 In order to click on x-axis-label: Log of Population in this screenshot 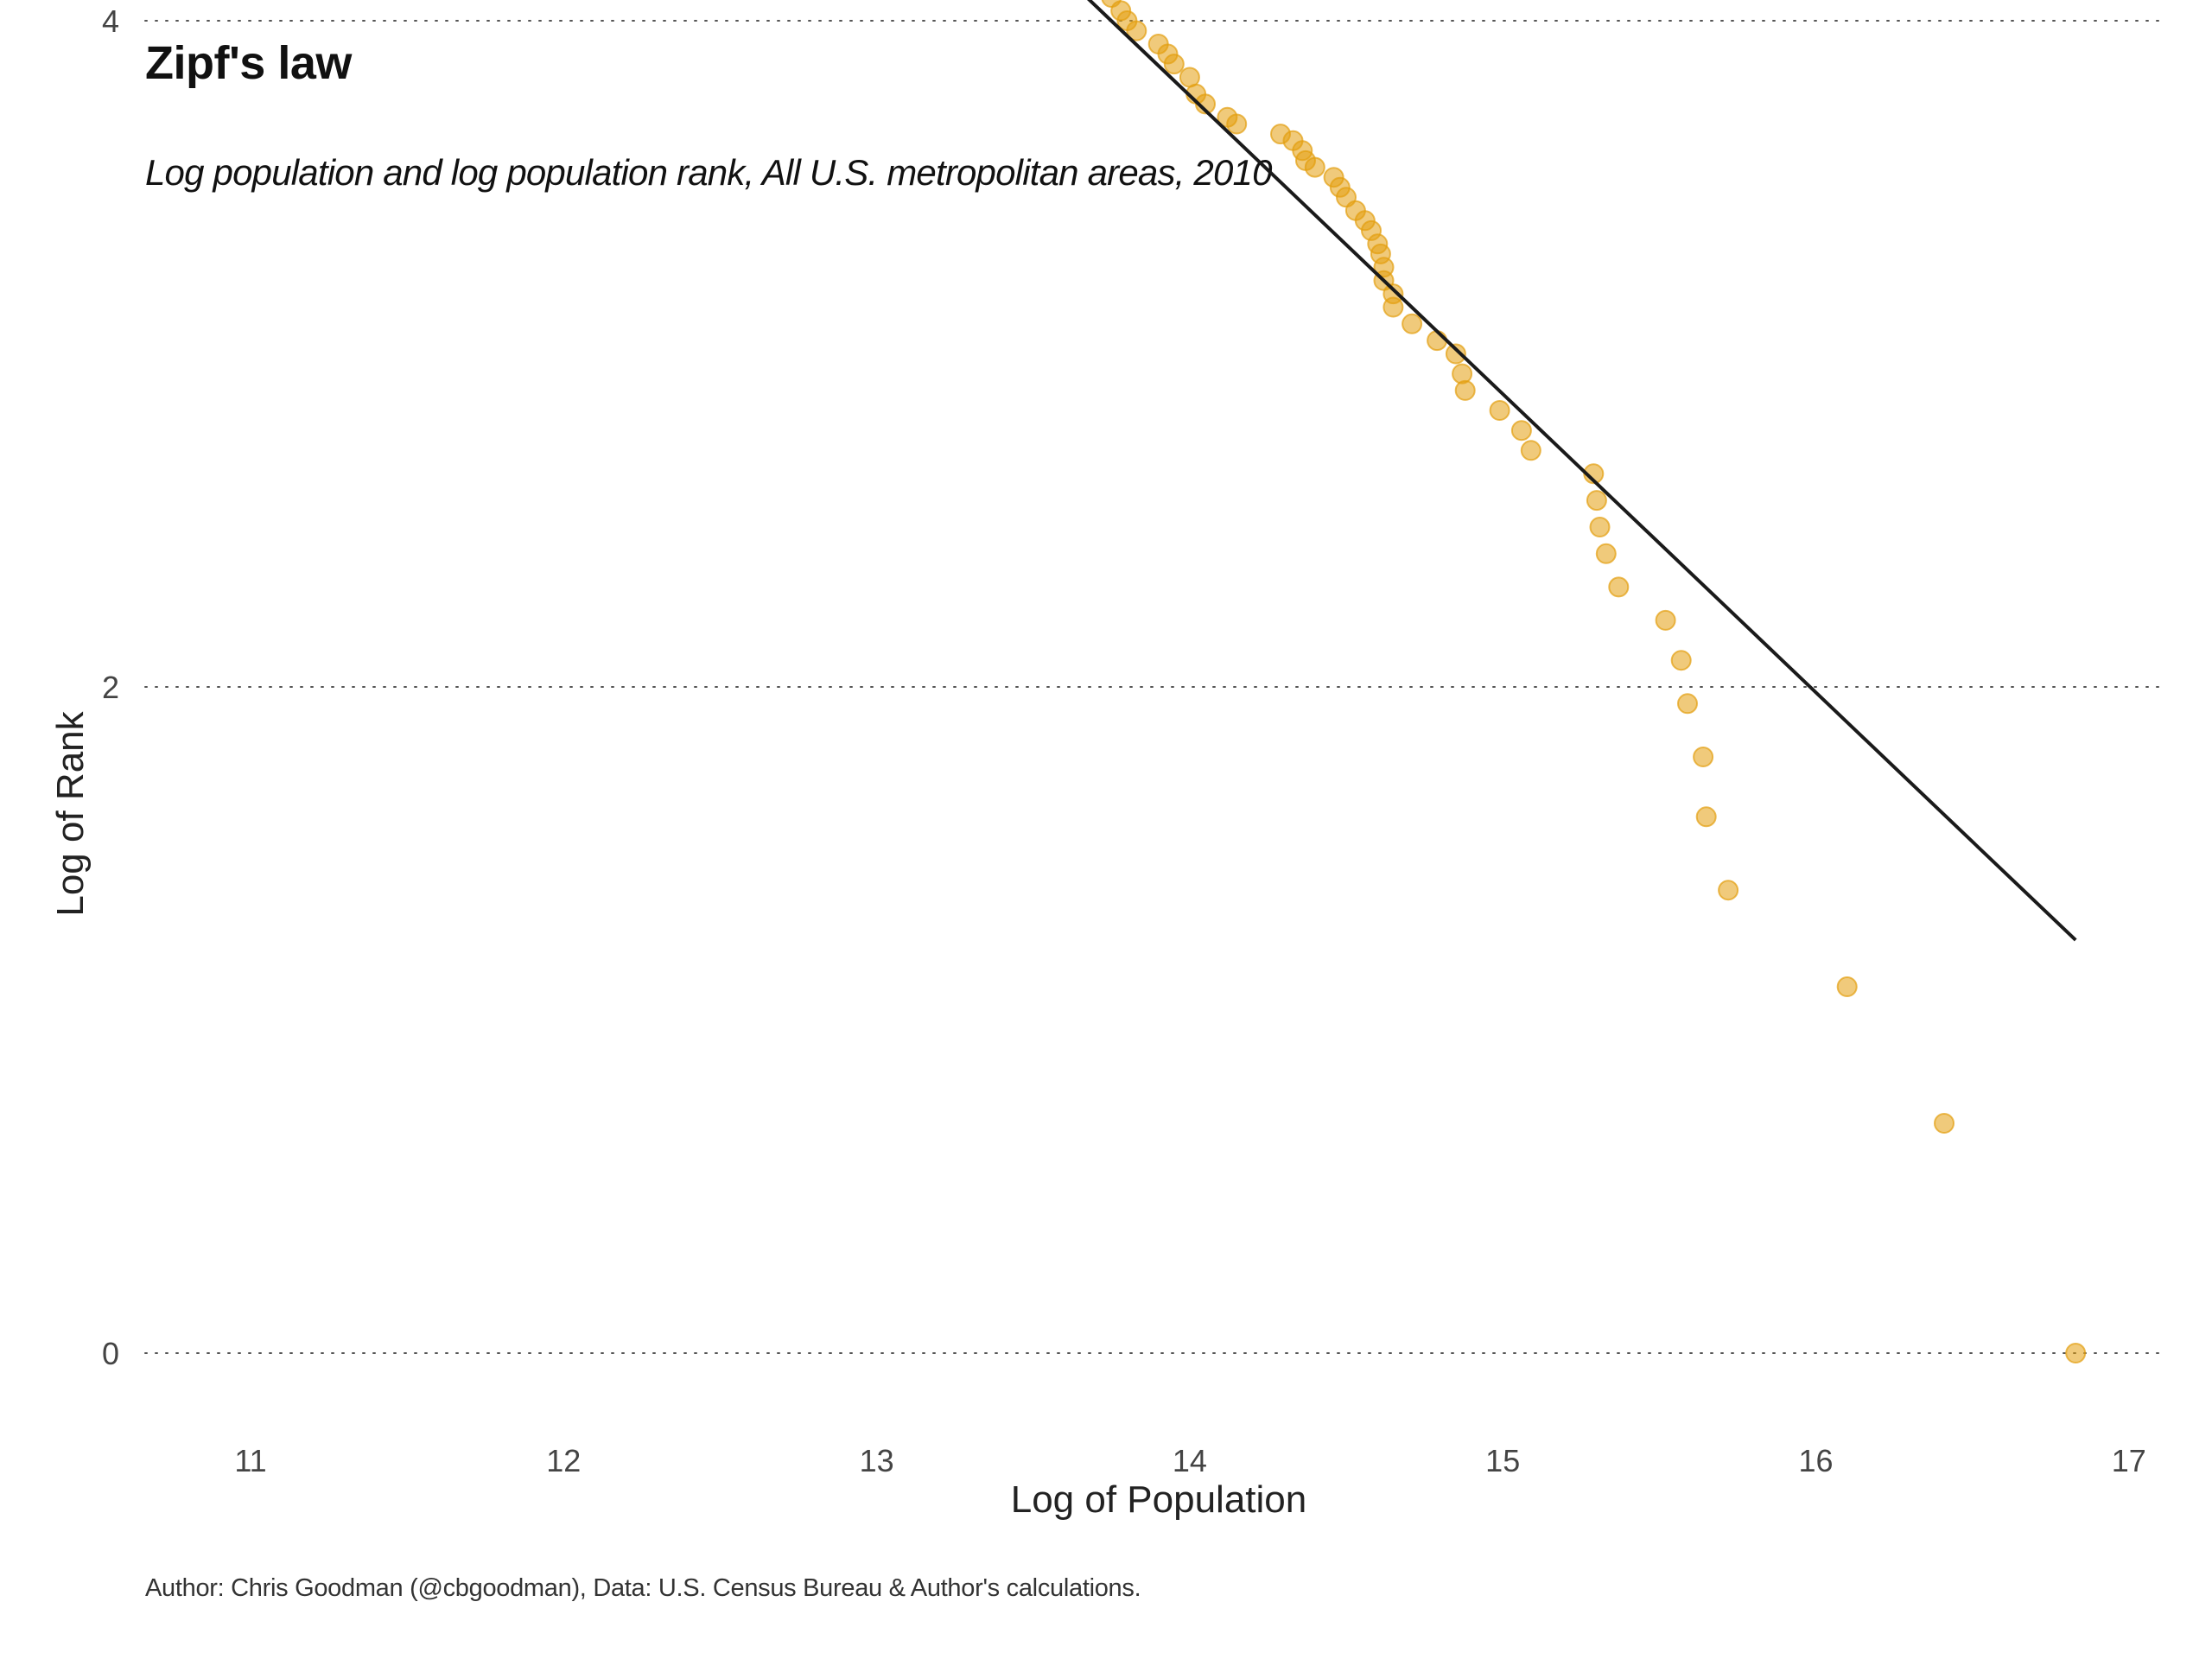, I will do `click(1159, 1499)`.